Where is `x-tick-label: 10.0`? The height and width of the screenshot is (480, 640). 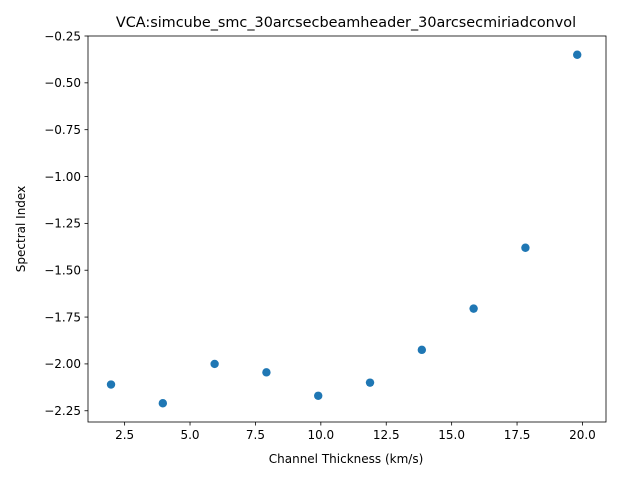
x-tick-label: 10.0 is located at coordinates (320, 435).